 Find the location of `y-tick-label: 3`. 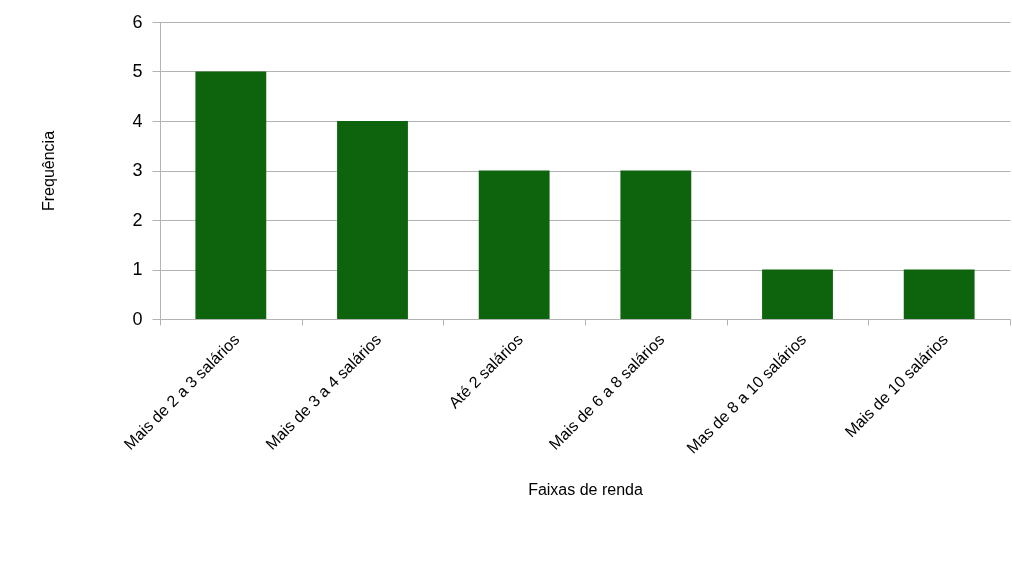

y-tick-label: 3 is located at coordinates (137, 170).